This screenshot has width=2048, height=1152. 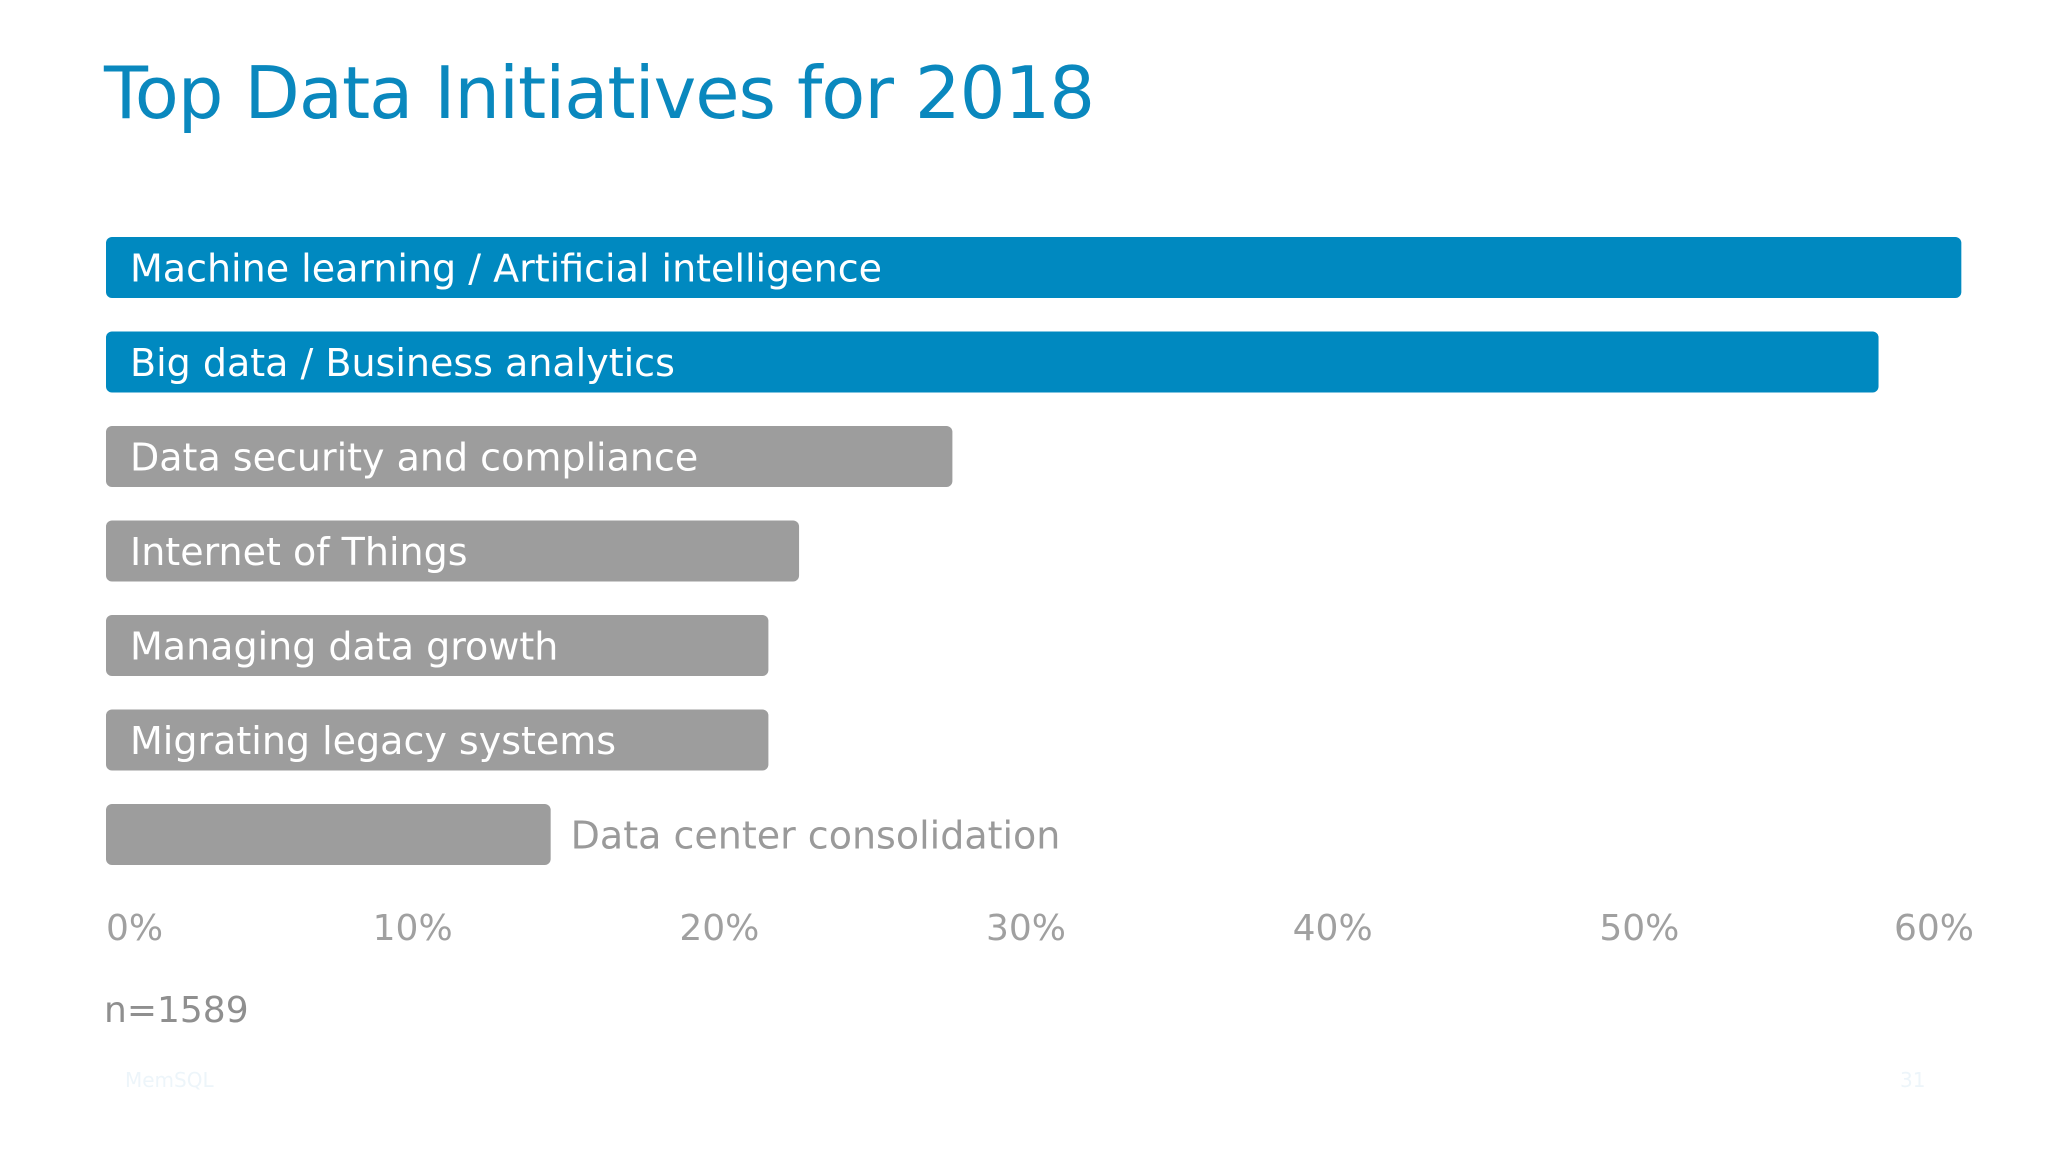 I want to click on x-tick-label: 40%, so click(x=1333, y=928).